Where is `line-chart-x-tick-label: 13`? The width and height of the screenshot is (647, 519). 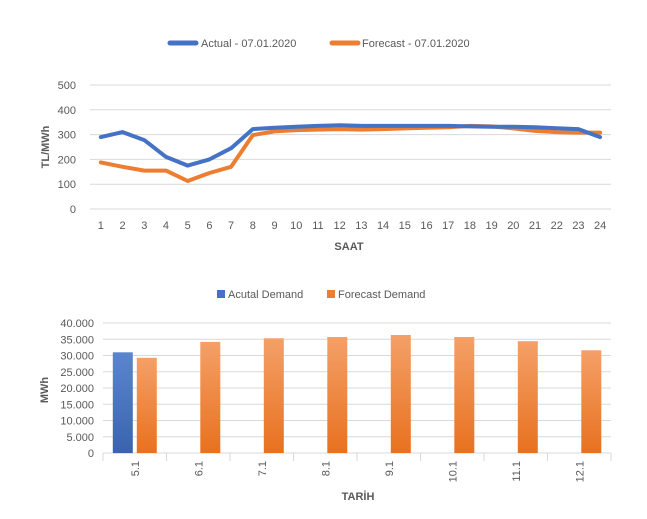
line-chart-x-tick-label: 13 is located at coordinates (361, 226).